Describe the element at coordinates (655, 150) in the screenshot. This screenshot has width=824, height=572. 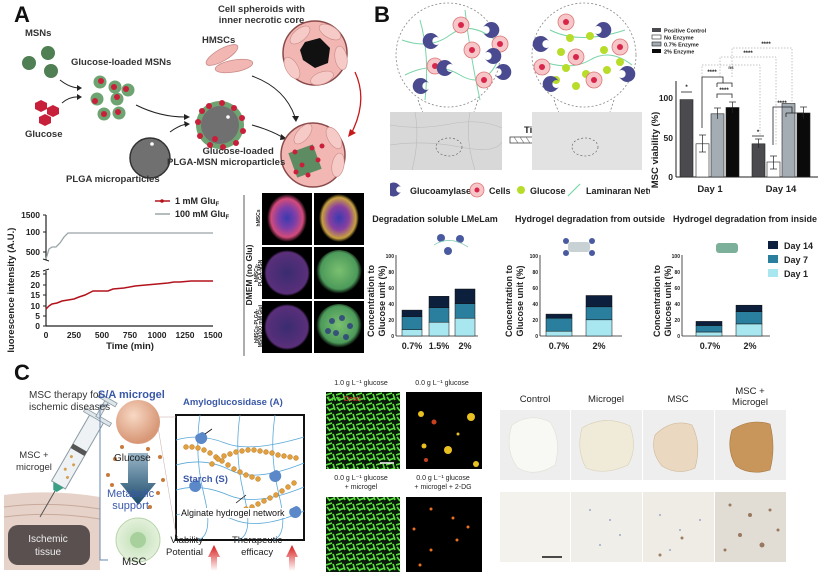
I see `viability-ylabel: MSC viability (%)` at that location.